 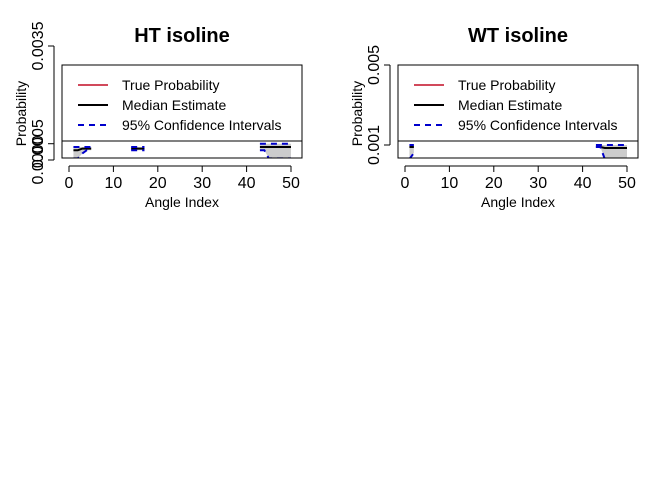 What do you see at coordinates (374, 145) in the screenshot?
I see `y-tick-label: 0.001` at bounding box center [374, 145].